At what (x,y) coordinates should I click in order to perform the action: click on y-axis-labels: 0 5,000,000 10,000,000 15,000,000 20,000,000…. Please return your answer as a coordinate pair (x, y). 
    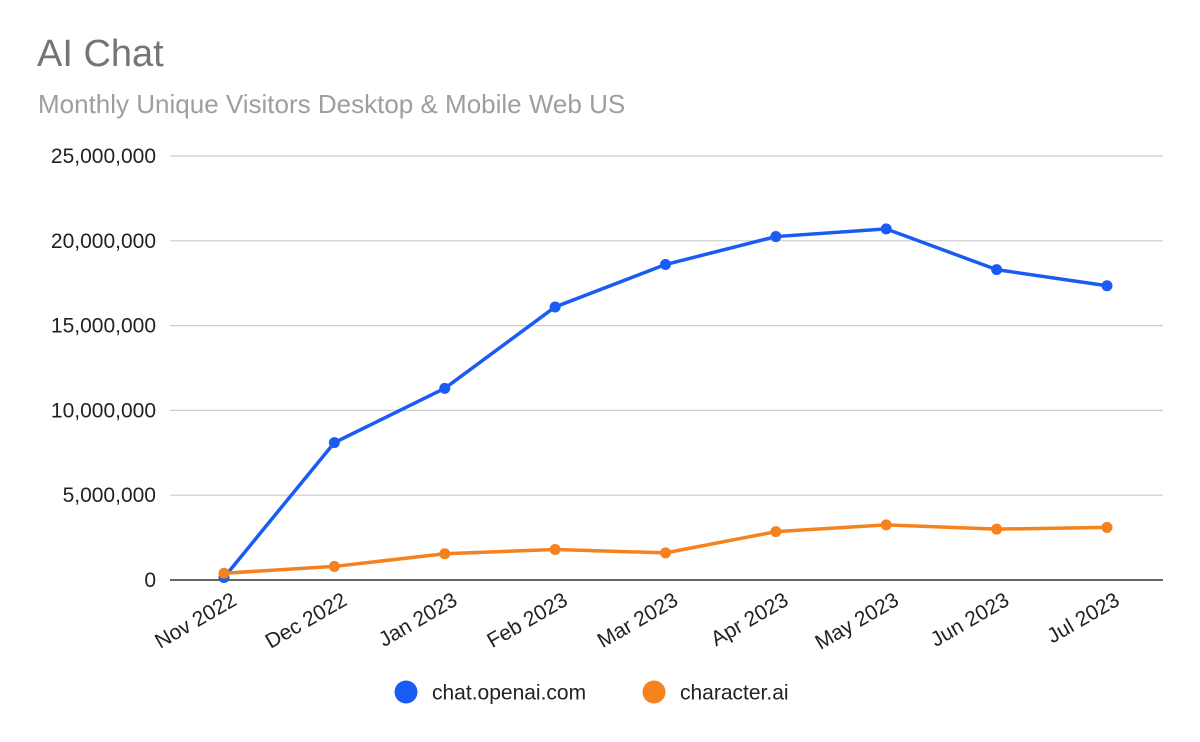
    Looking at the image, I should click on (103, 368).